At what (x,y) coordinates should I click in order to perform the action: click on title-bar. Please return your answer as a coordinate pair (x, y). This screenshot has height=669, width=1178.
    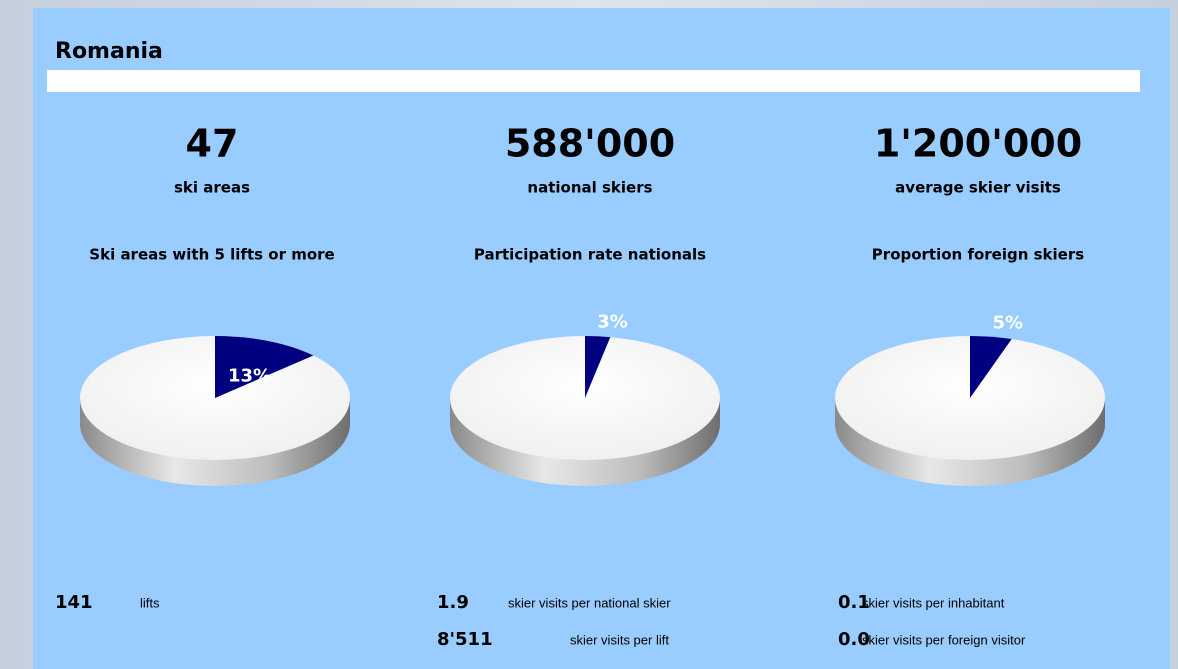
    Looking at the image, I should click on (593, 81).